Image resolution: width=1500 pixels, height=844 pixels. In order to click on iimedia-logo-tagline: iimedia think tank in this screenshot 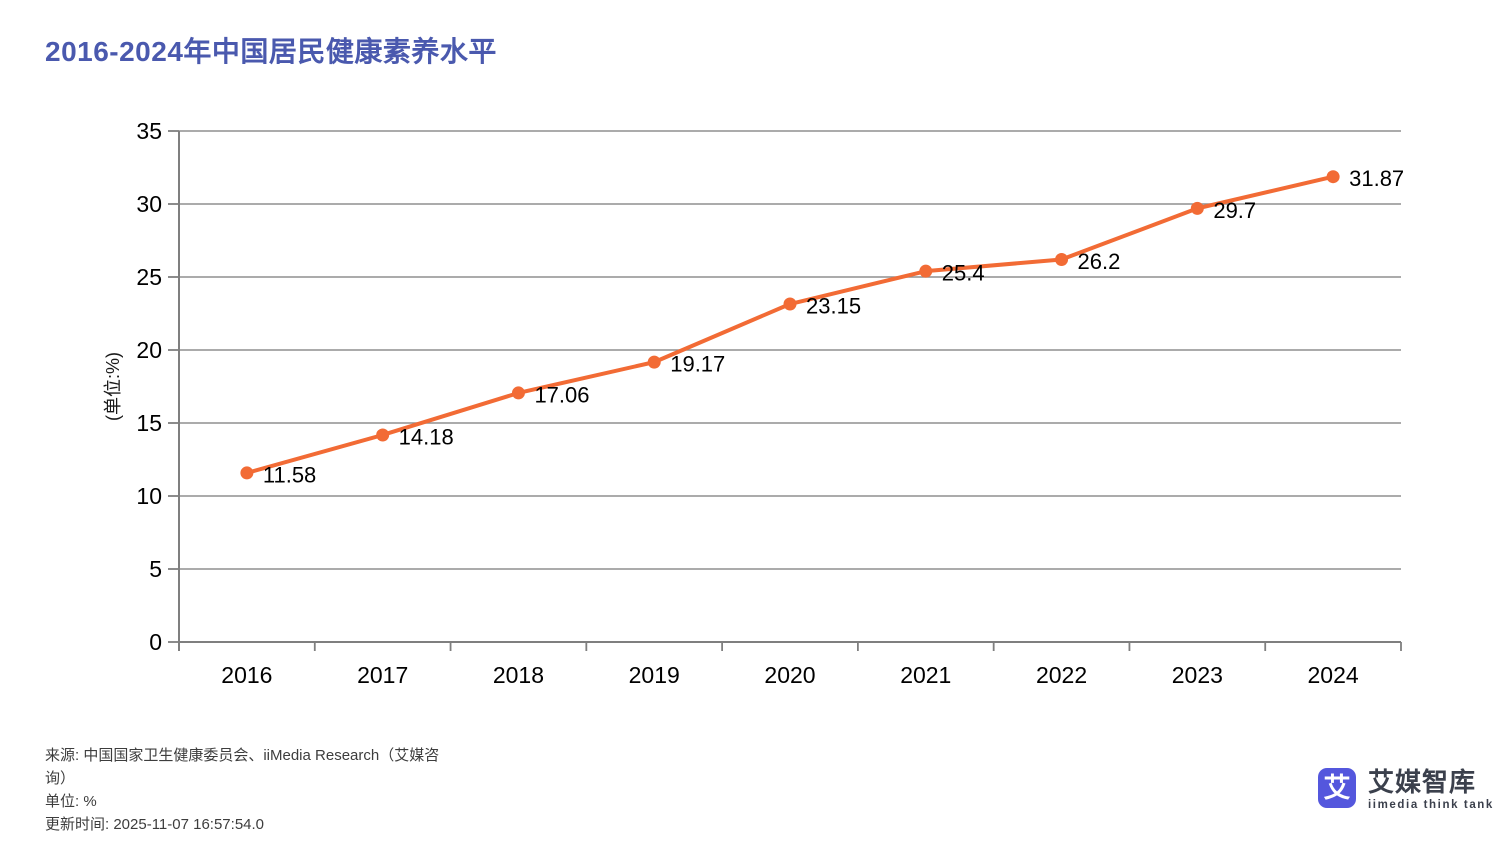, I will do `click(1431, 805)`.